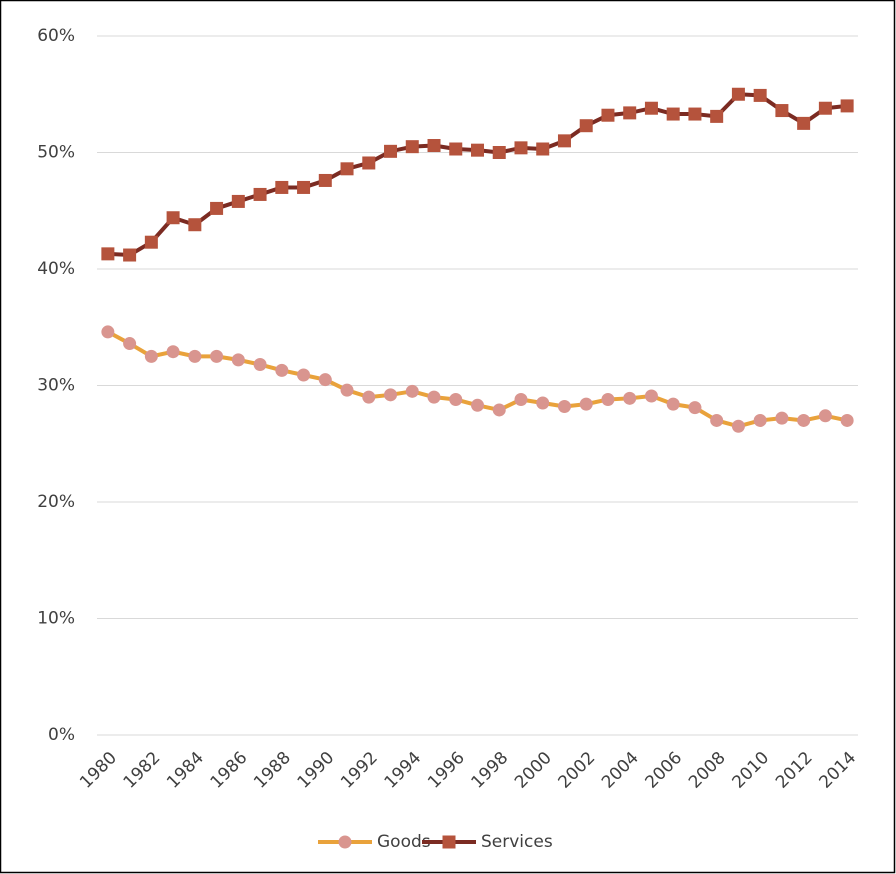 This screenshot has height=874, width=896. Describe the element at coordinates (56, 386) in the screenshot. I see `y-tick-label: 30%` at that location.